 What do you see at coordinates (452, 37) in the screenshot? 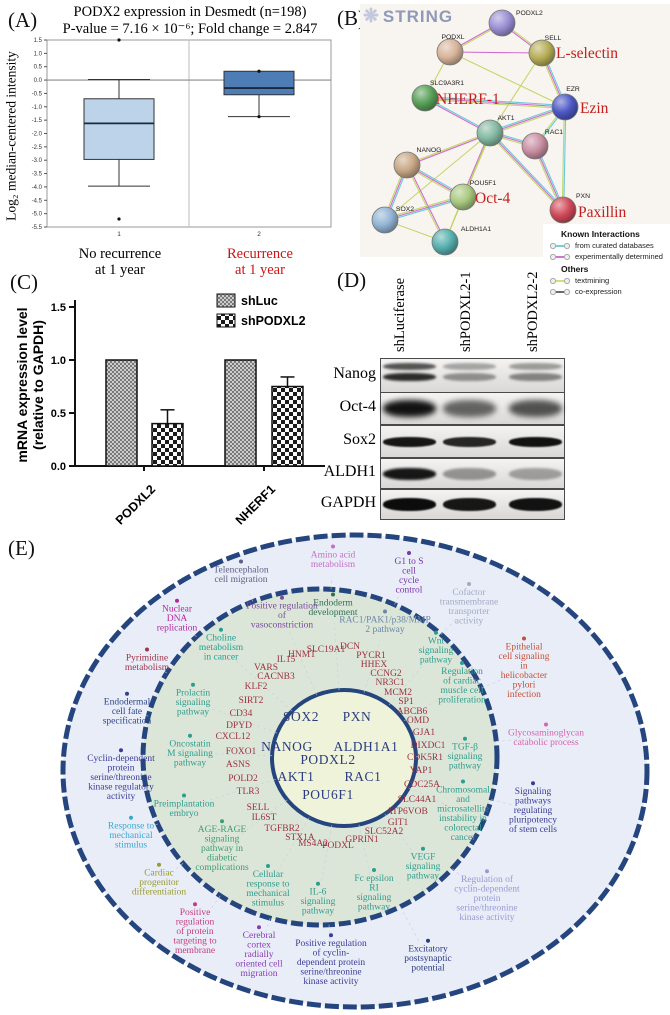
I see `string-node-label: PODXL` at bounding box center [452, 37].